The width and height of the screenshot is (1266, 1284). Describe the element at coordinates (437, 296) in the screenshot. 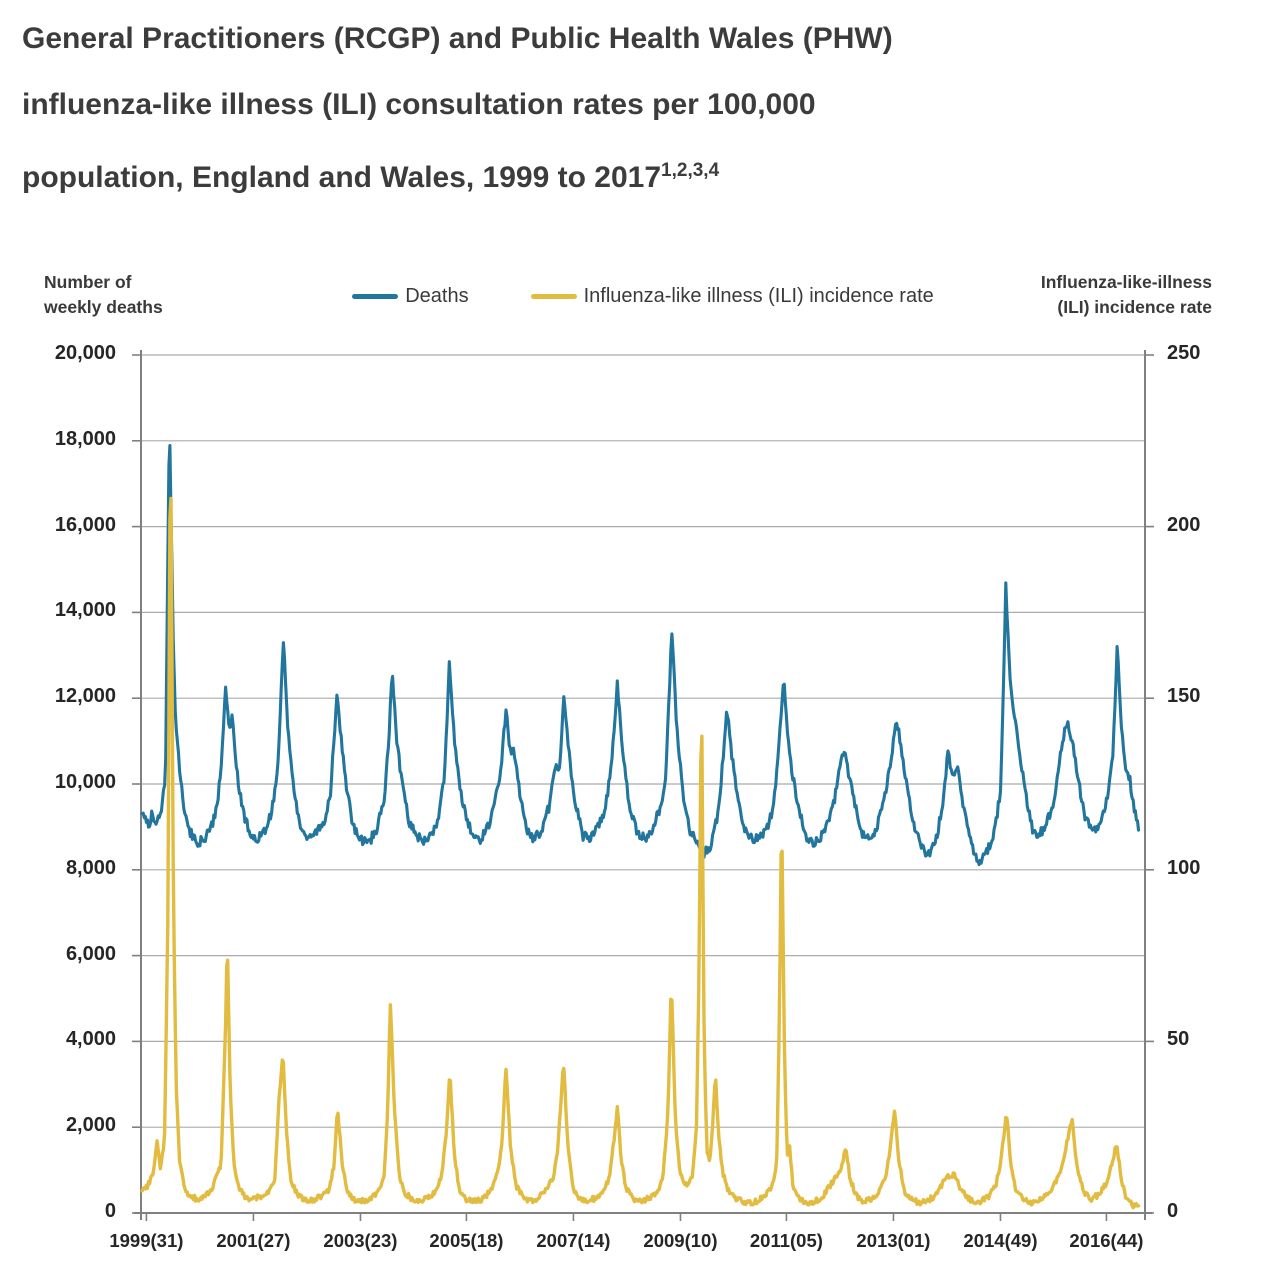

I see `legend-label: Deaths` at that location.